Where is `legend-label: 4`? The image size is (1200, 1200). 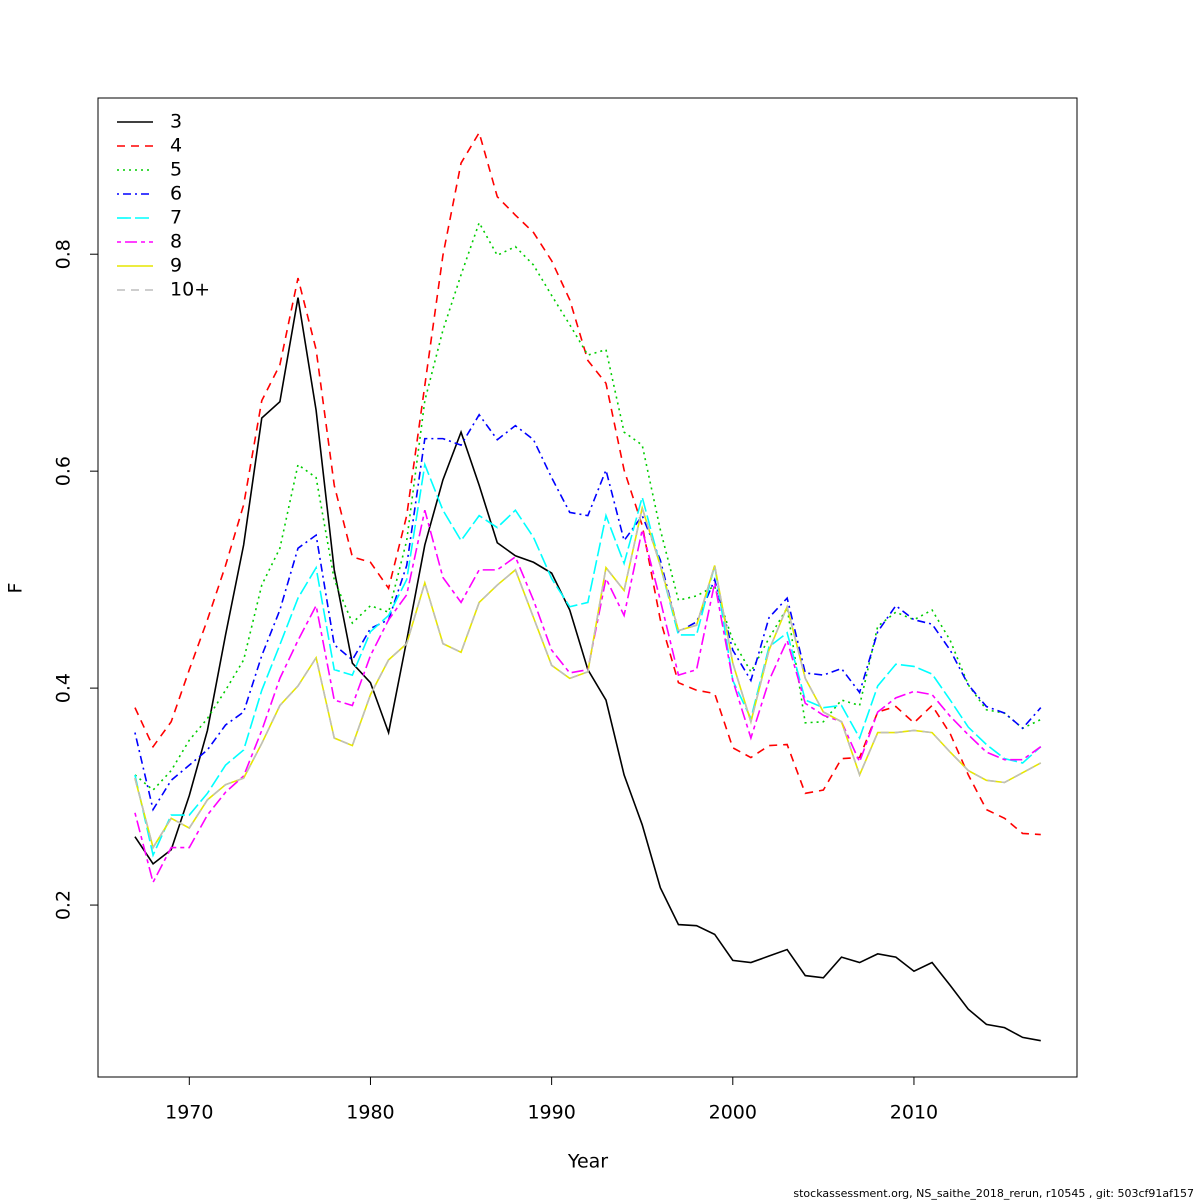
legend-label: 4 is located at coordinates (176, 146).